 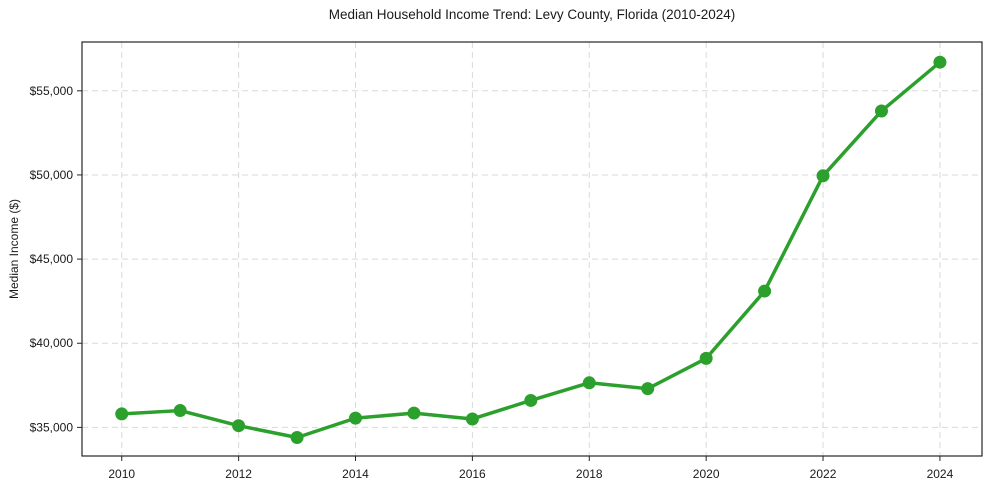 I want to click on x-tick-label: 2018, so click(x=589, y=474).